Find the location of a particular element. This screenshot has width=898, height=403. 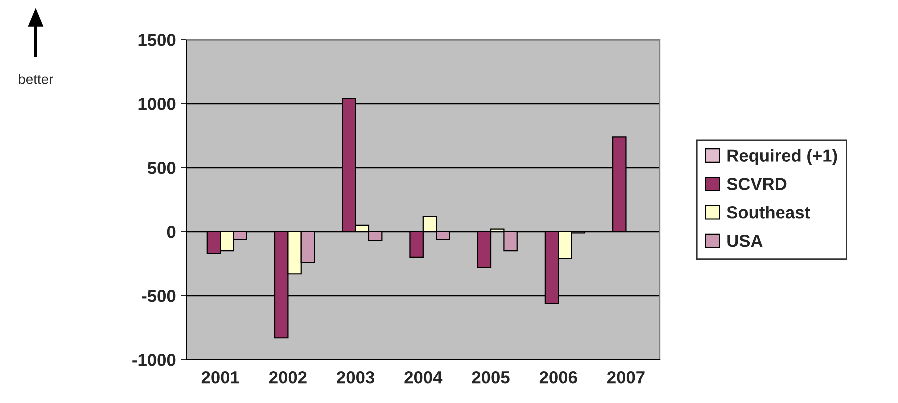

x-tick-label: 2001 is located at coordinates (221, 377).